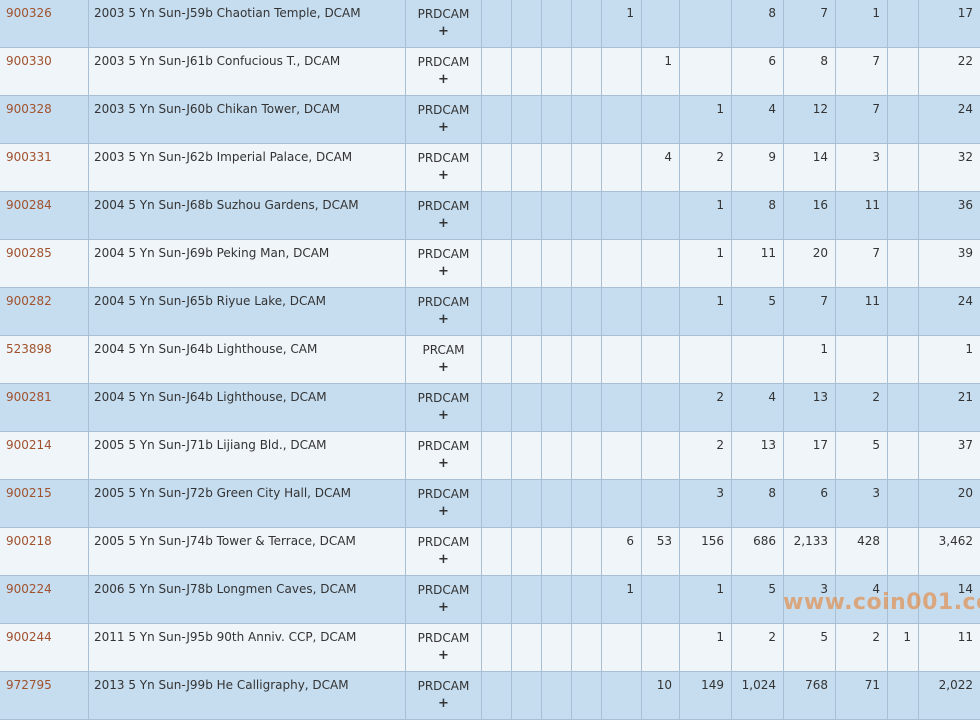 Image resolution: width=980 pixels, height=720 pixels. Describe the element at coordinates (758, 168) in the screenshot. I see `count-cell: 9` at that location.